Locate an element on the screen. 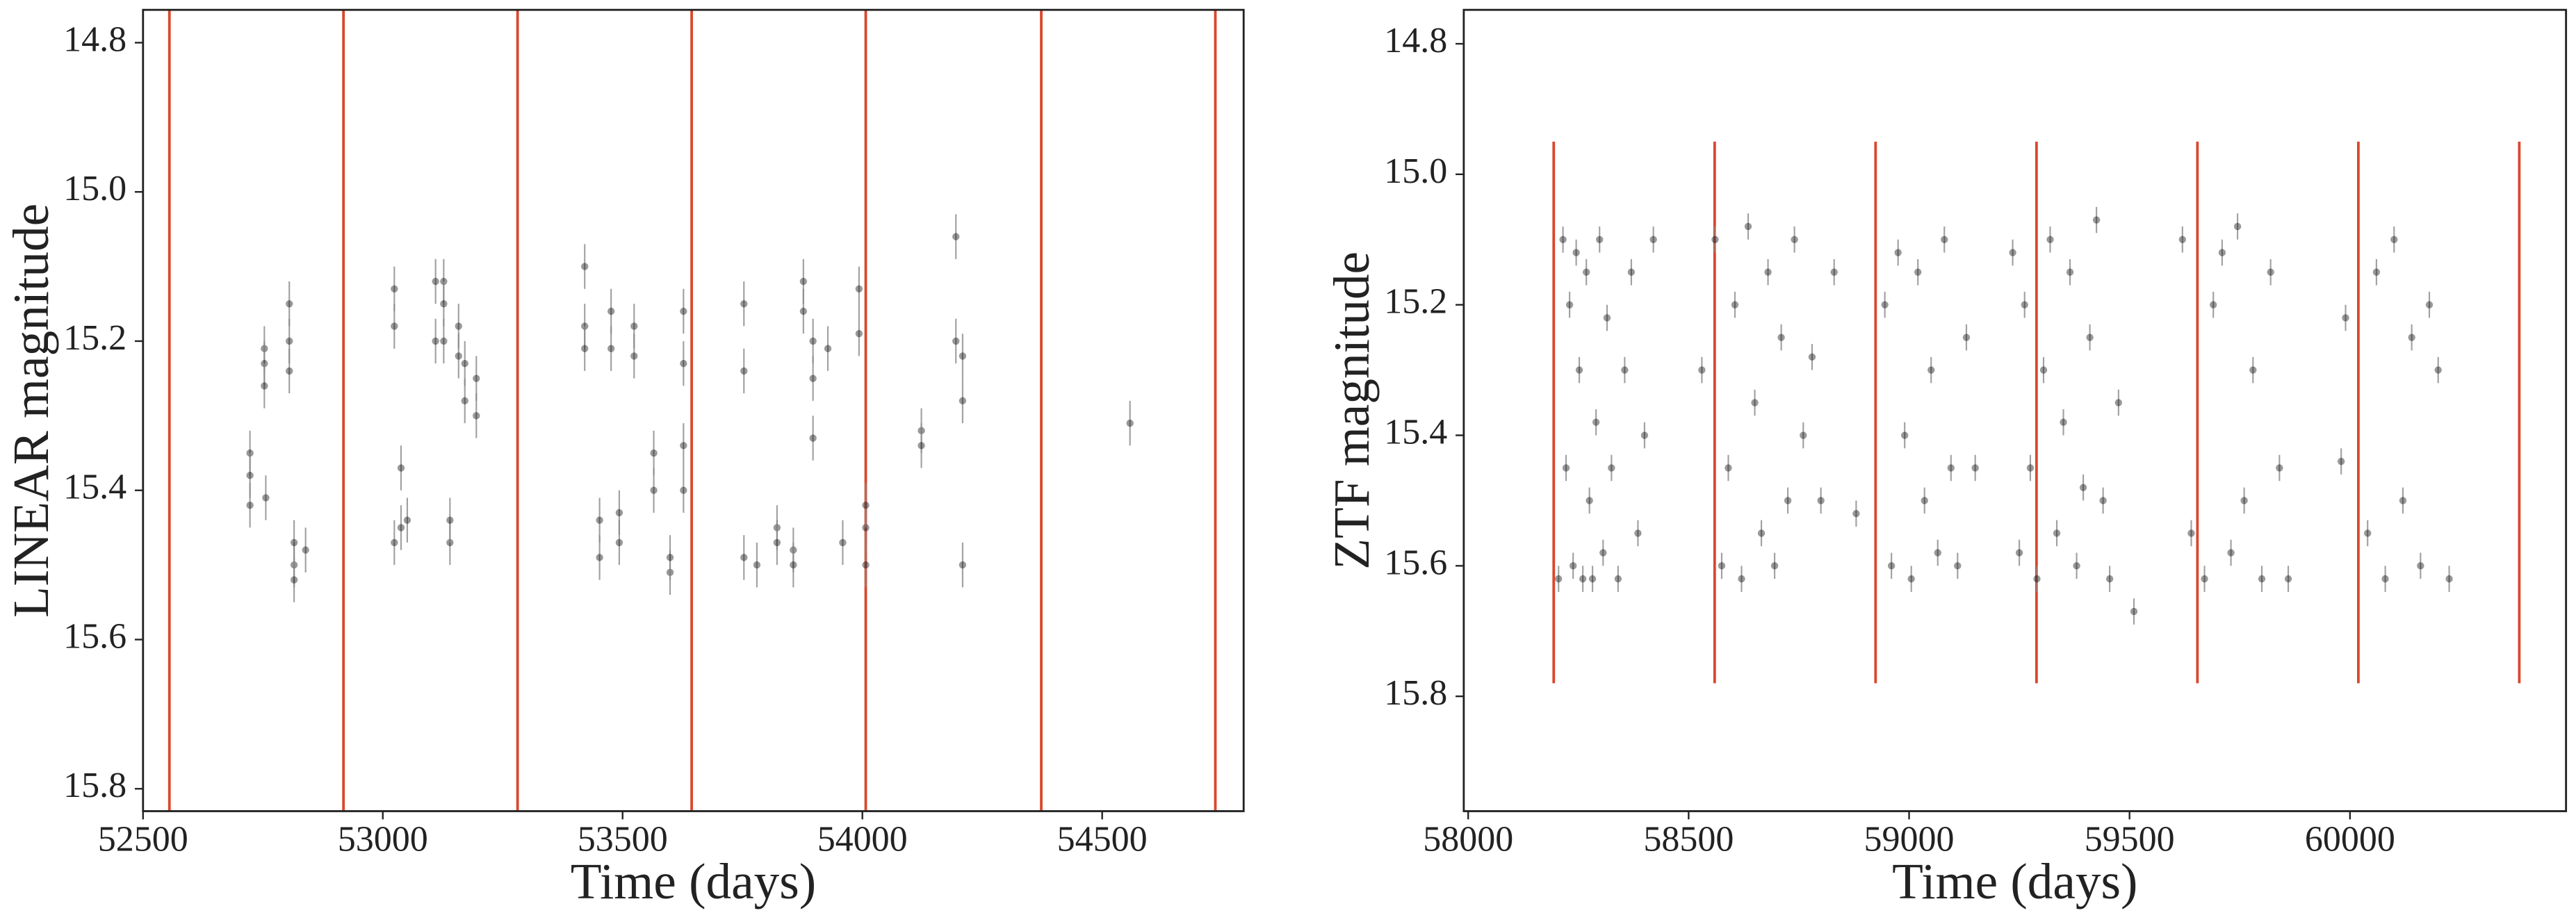  x-tick-label: 52500 is located at coordinates (143, 839).